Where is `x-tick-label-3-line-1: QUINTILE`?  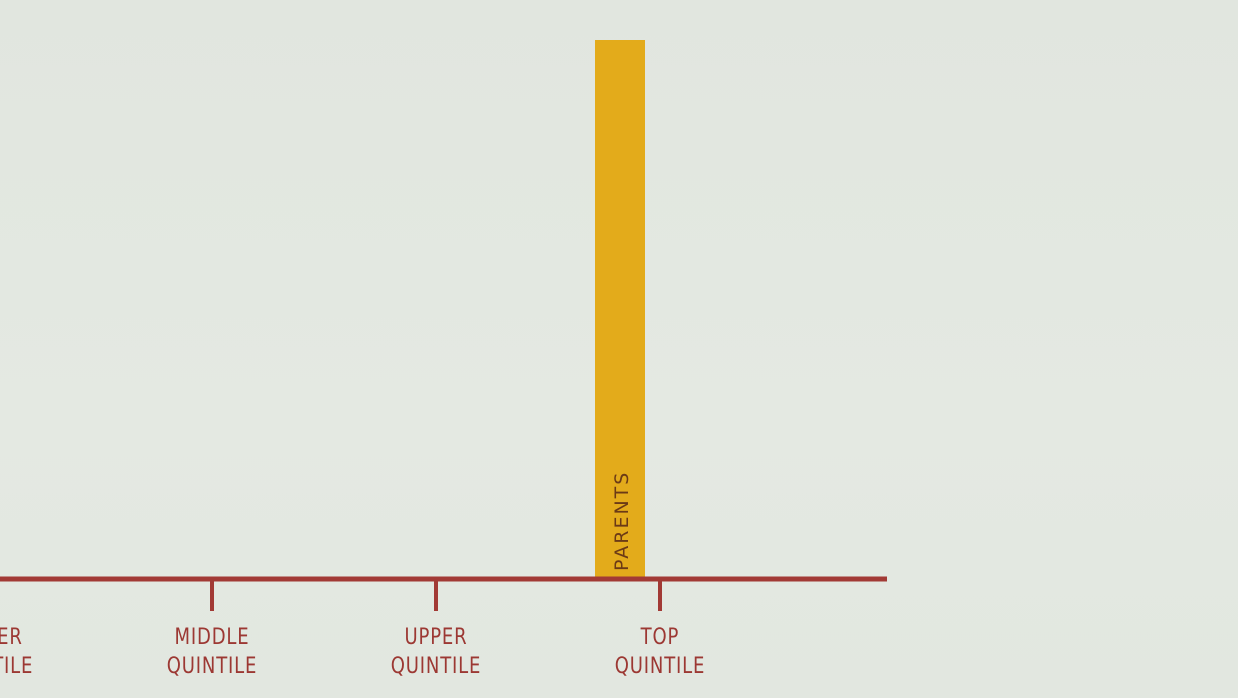 x-tick-label-3-line-1: QUINTILE is located at coordinates (660, 665).